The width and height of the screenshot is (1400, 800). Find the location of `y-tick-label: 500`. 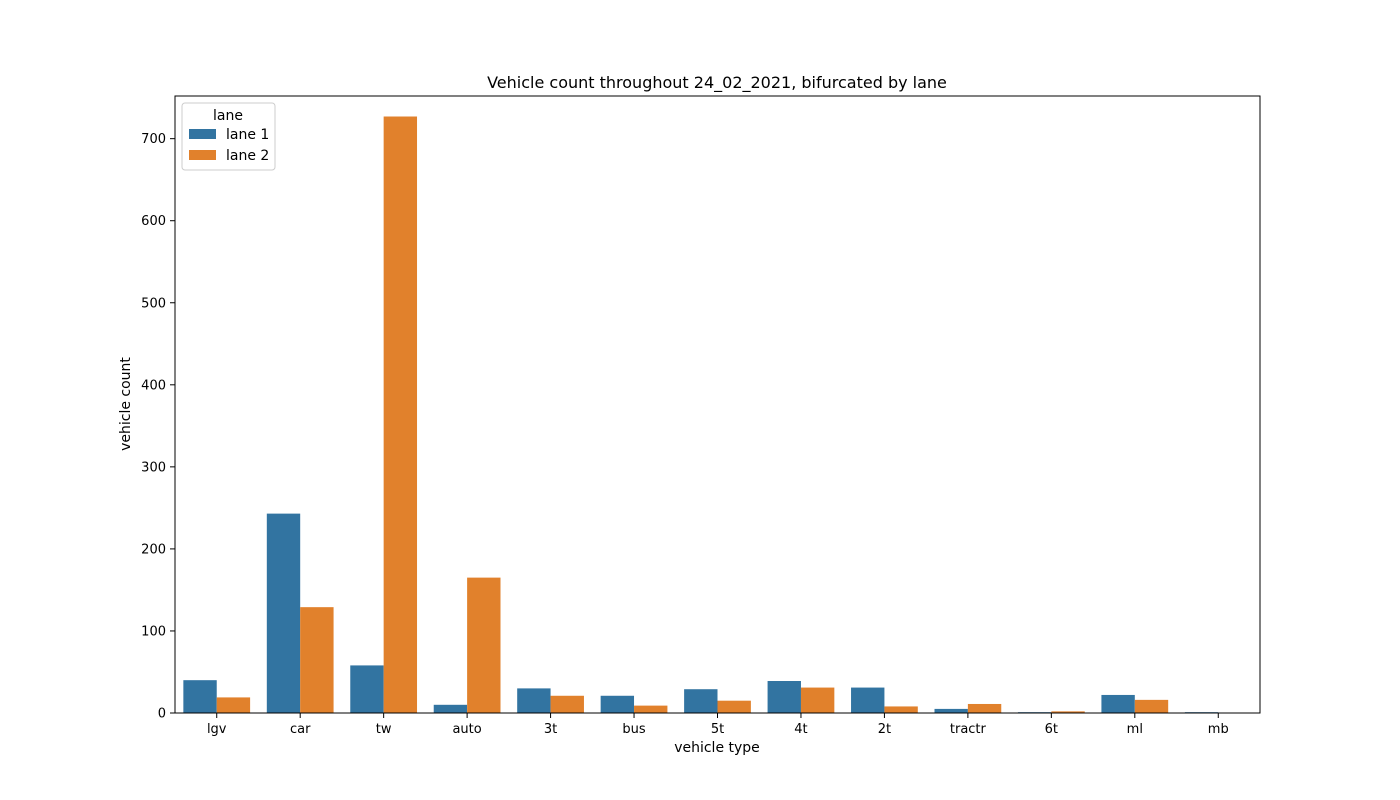

y-tick-label: 500 is located at coordinates (153, 303).